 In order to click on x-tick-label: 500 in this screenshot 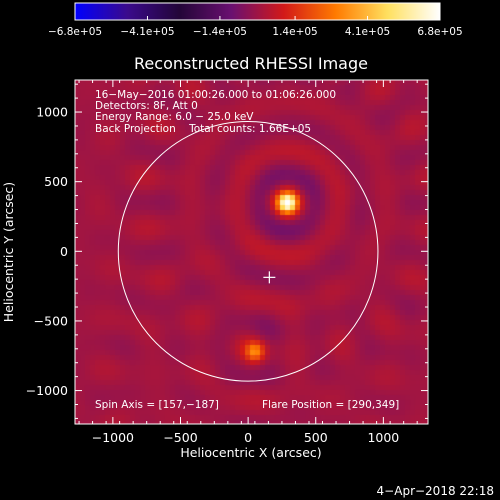, I will do `click(316, 437)`.